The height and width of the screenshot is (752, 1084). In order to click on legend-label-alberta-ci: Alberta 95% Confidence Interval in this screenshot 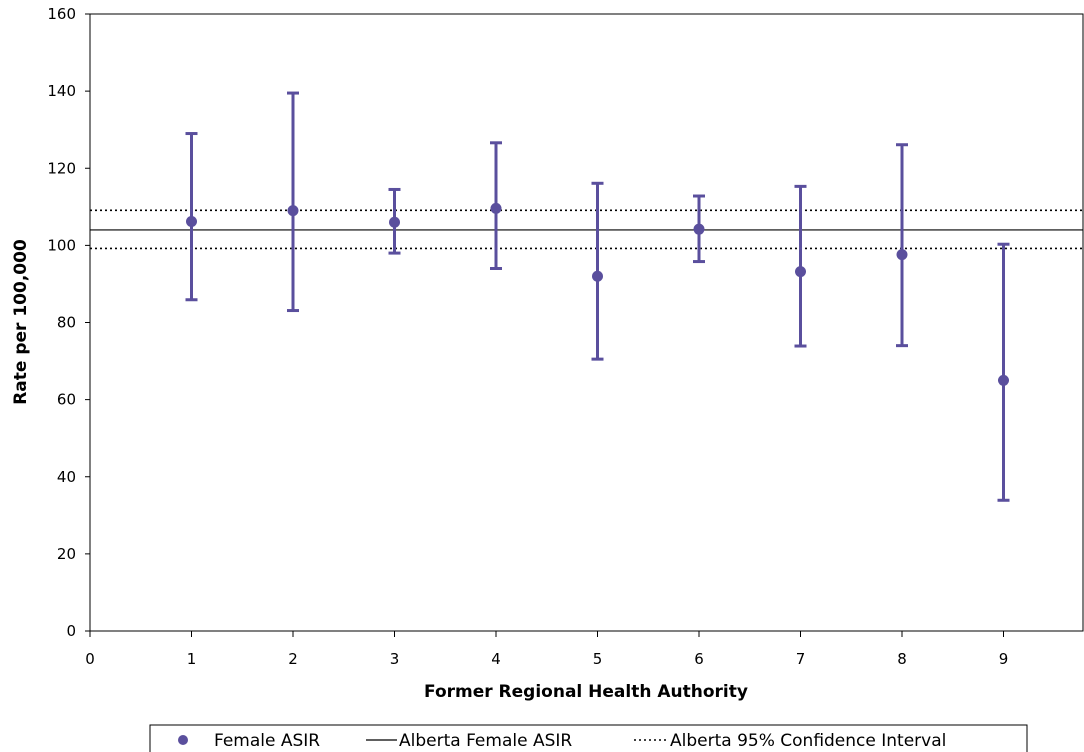, I will do `click(808, 741)`.